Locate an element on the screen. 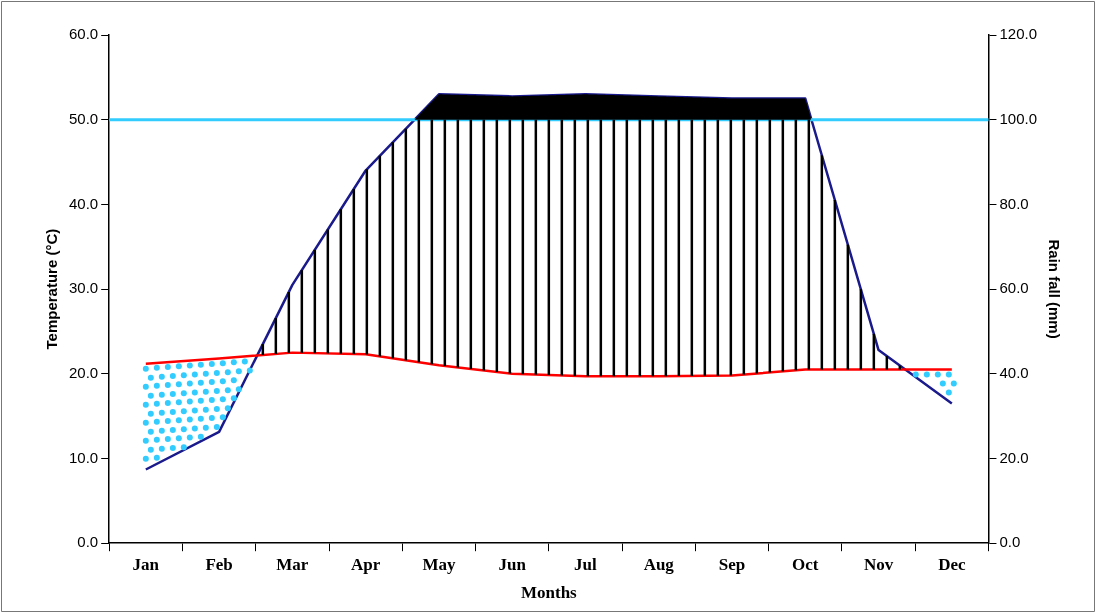 Image resolution: width=1096 pixels, height=613 pixels. x-tick-label: Sep is located at coordinates (732, 564).